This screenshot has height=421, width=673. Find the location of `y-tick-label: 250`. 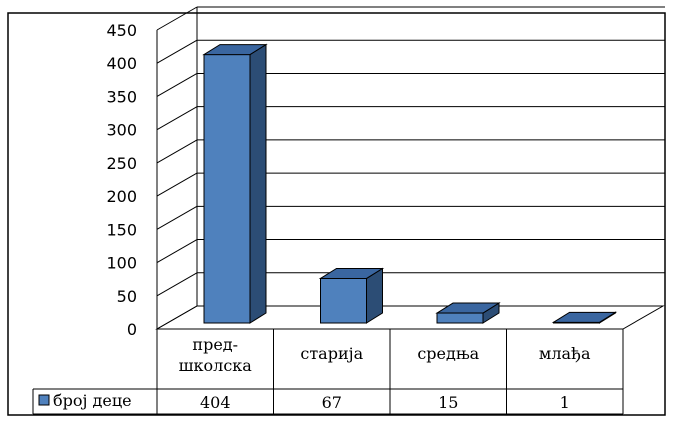

y-tick-label: 250 is located at coordinates (121, 163).